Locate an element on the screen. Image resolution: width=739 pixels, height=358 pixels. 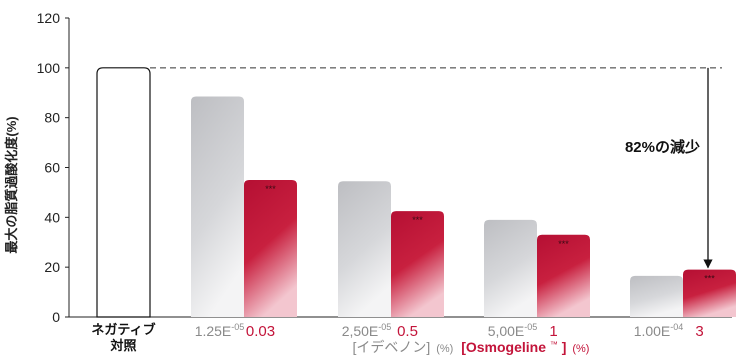
x-tick-label-idebenone: 1.25E-05 is located at coordinates (220, 330).